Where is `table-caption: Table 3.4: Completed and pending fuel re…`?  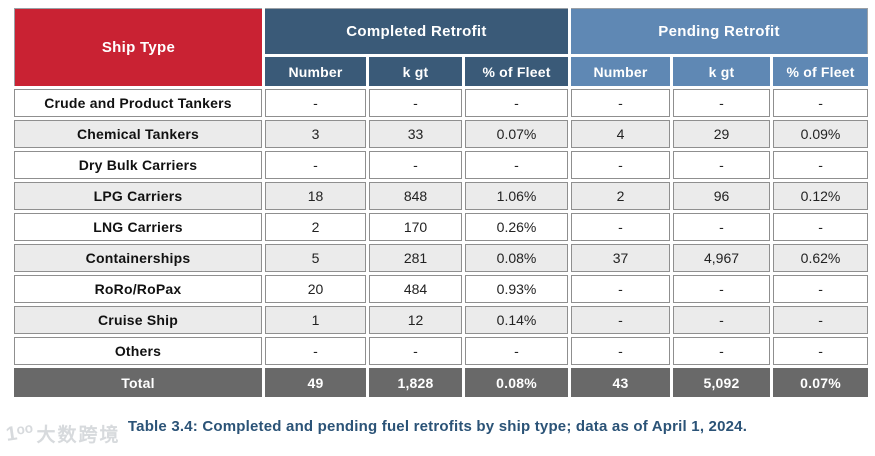 table-caption: Table 3.4: Completed and pending fuel re… is located at coordinates (437, 426).